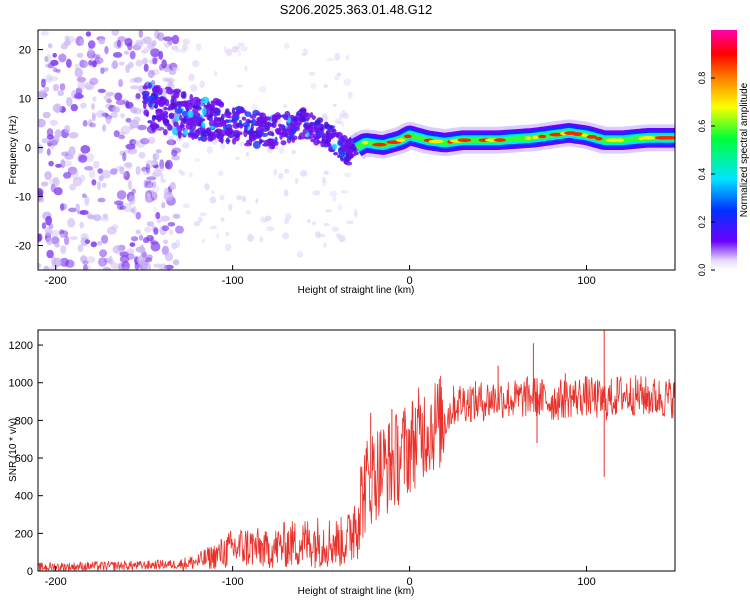 This screenshot has height=600, width=750. I want to click on colorbar-tick-label: 0.0, so click(702, 270).